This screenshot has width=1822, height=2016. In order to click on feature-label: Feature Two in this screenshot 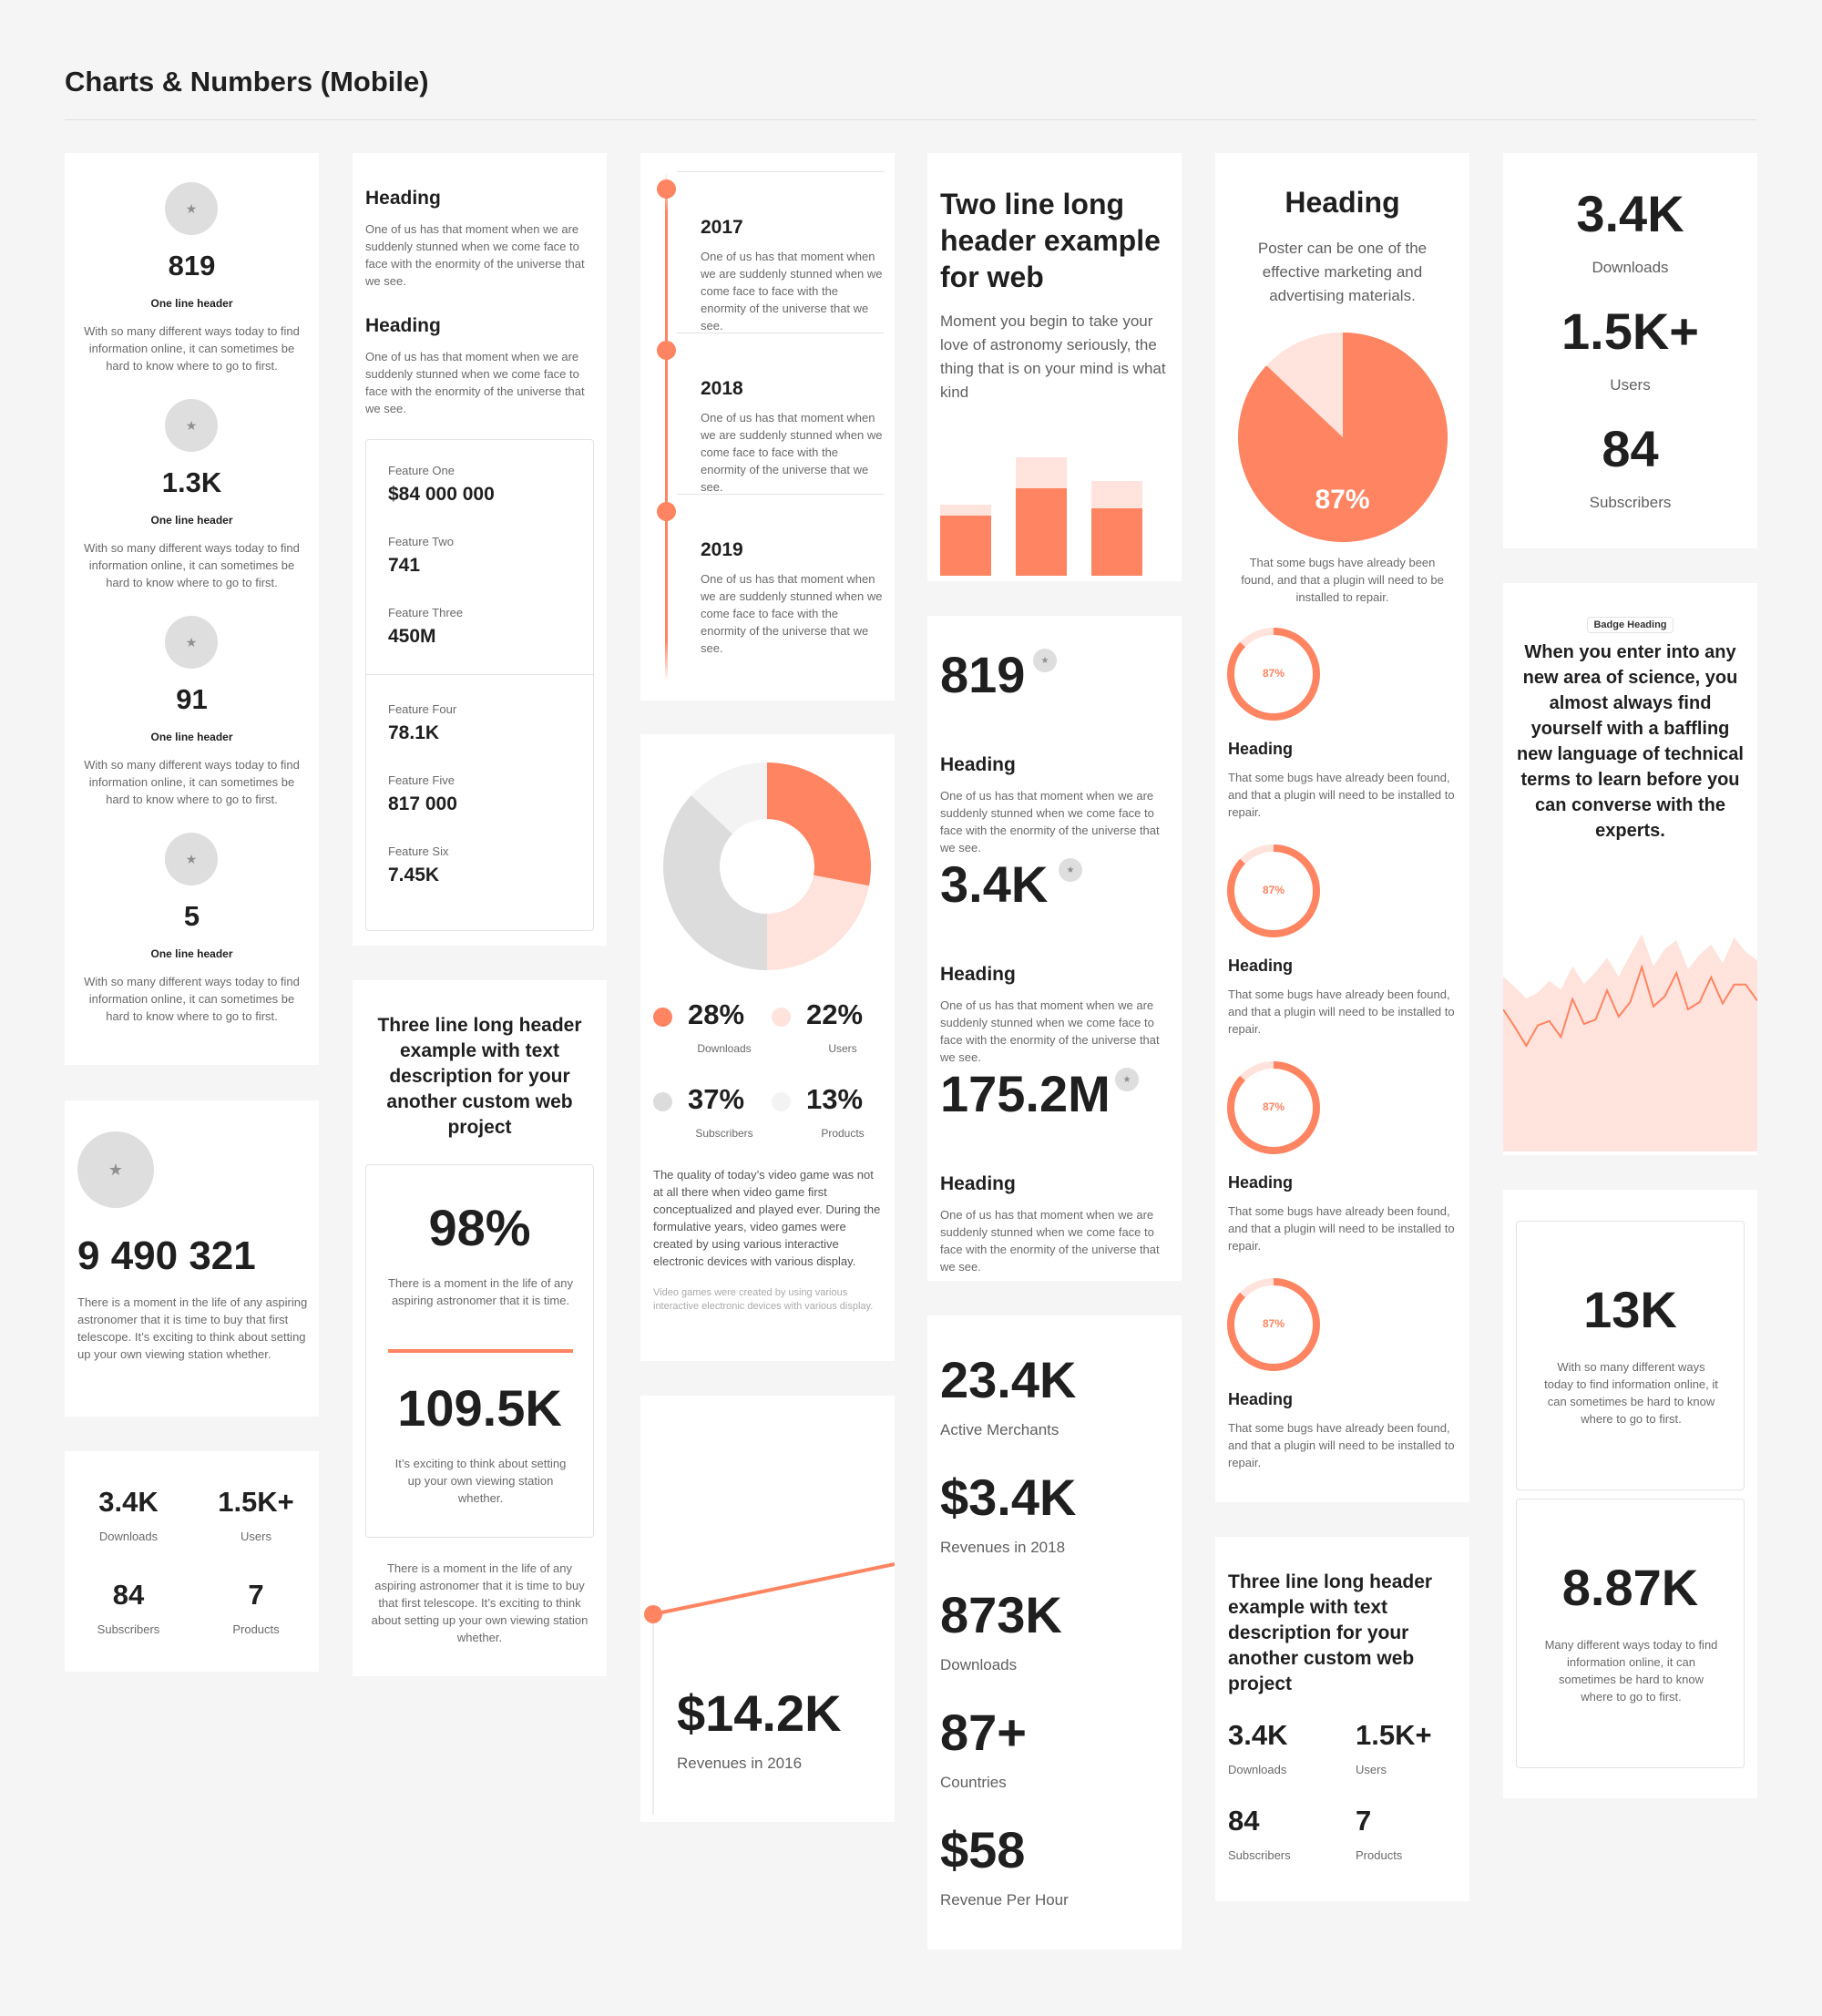, I will do `click(422, 541)`.